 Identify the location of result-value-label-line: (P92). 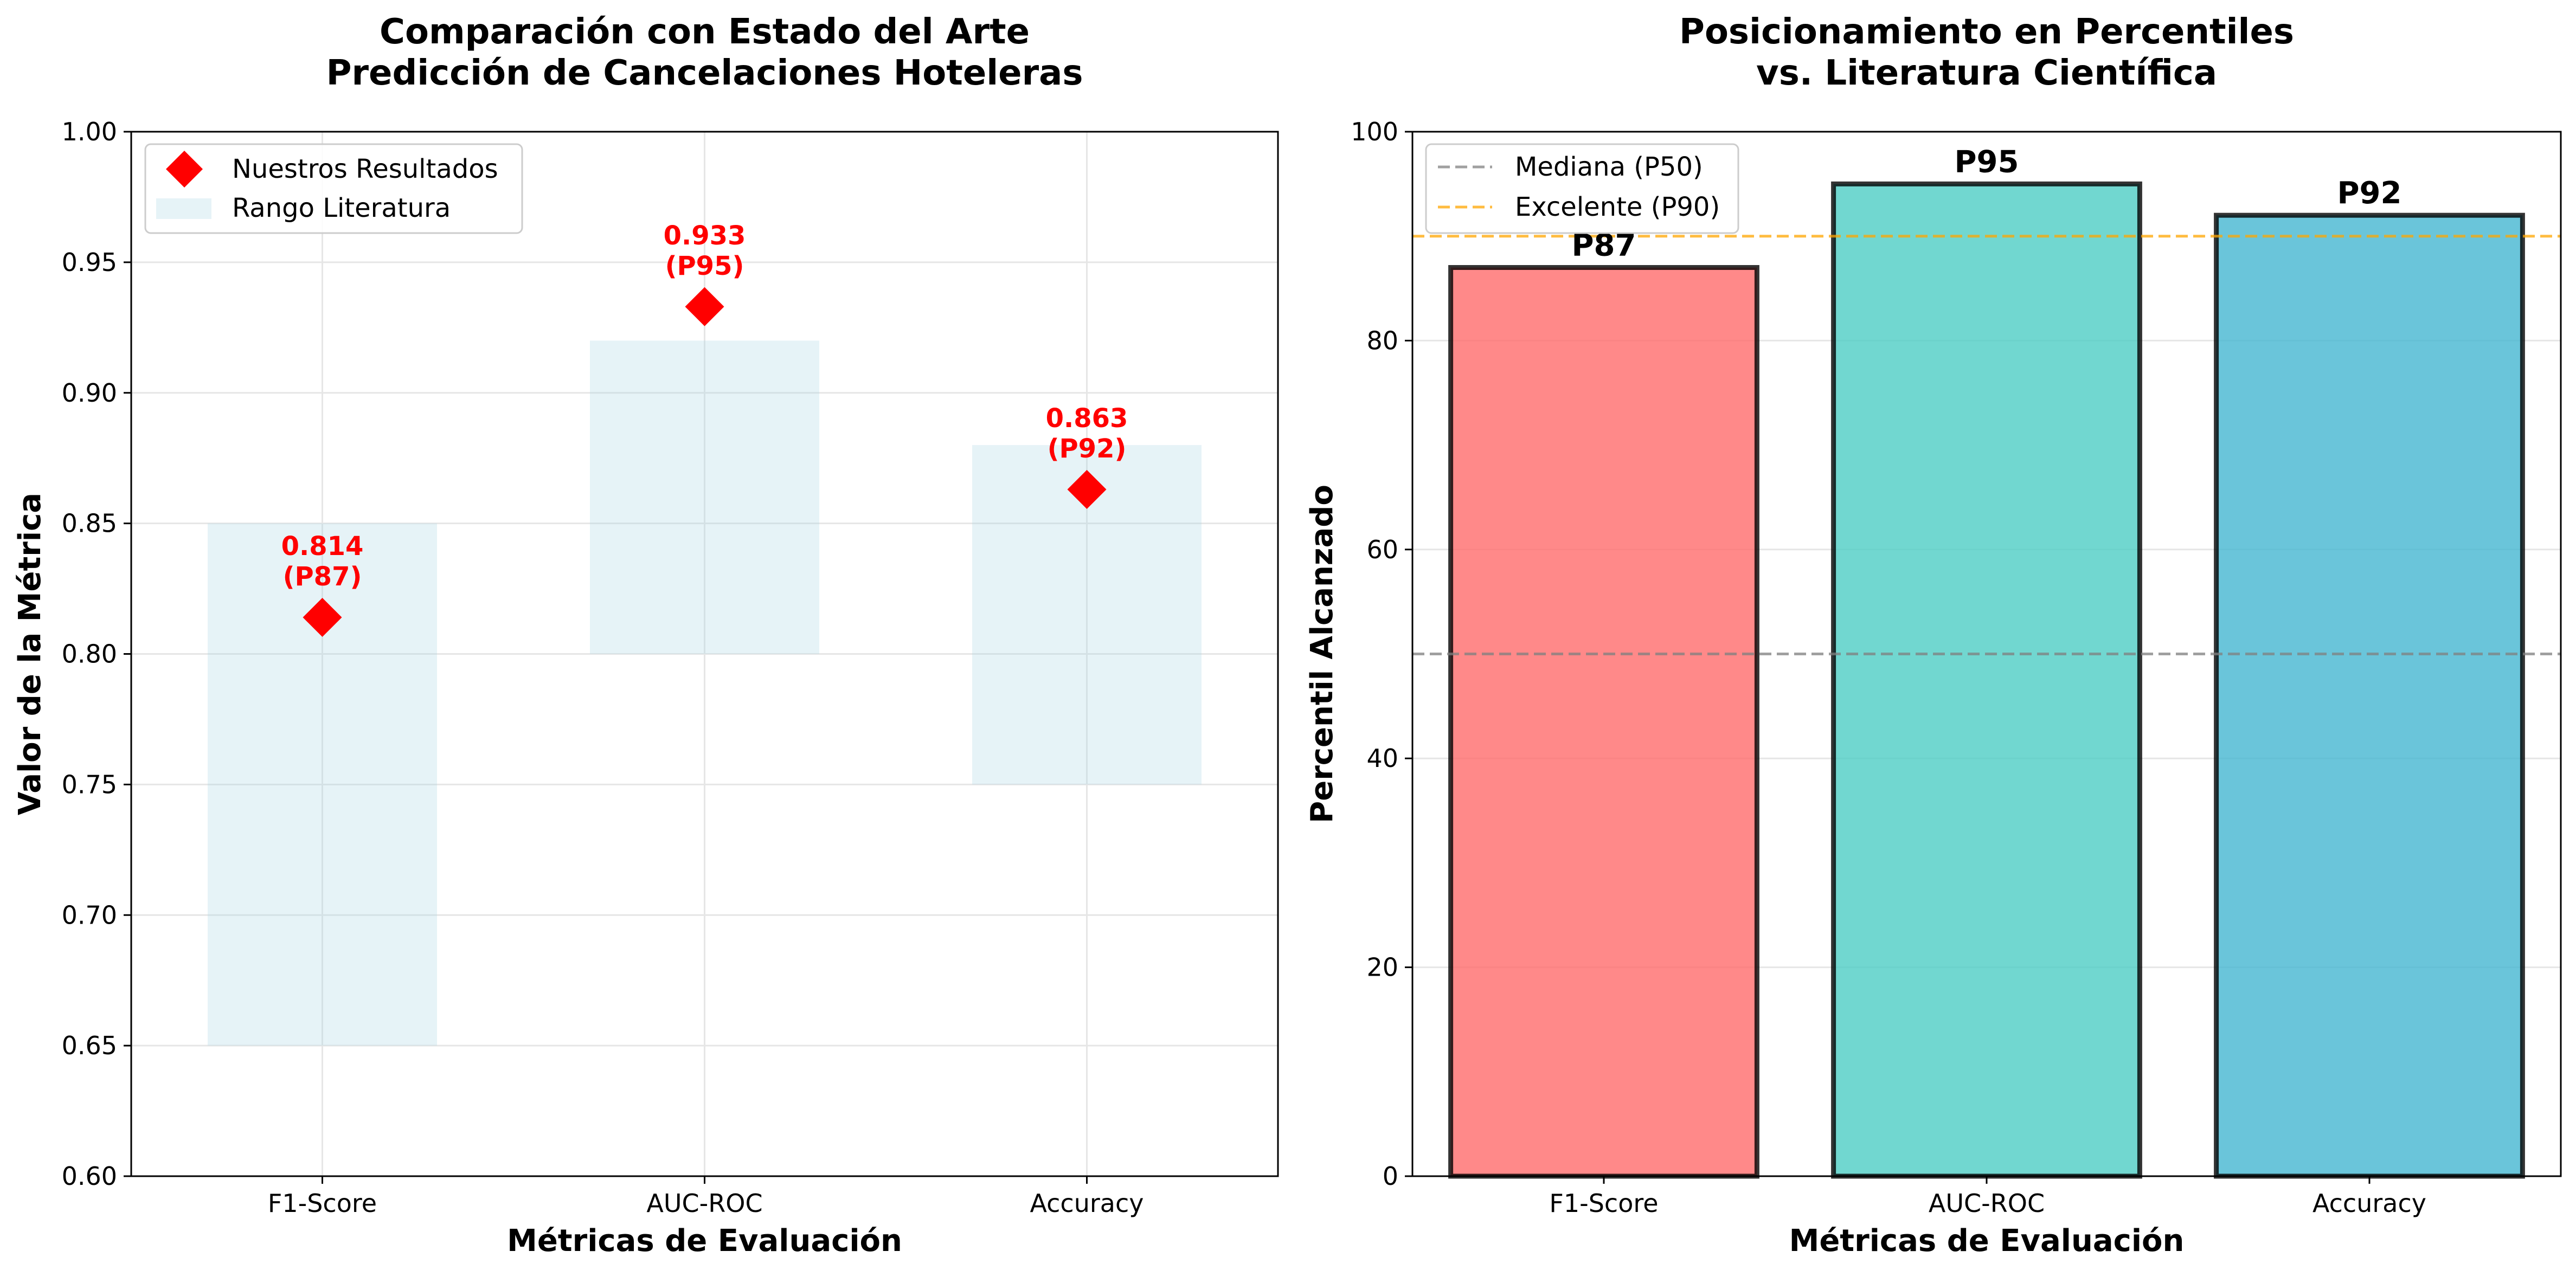
(1087, 449).